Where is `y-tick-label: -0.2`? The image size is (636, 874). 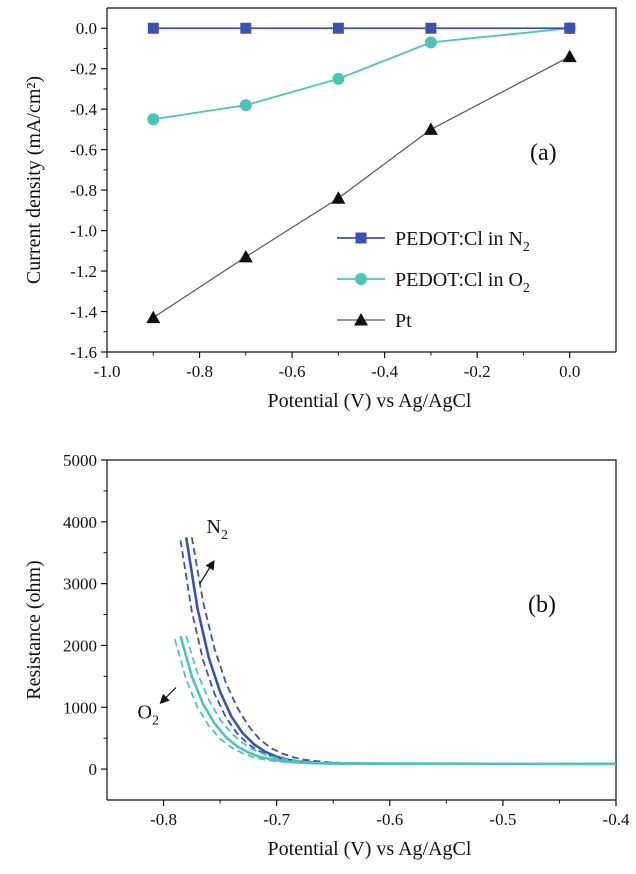 y-tick-label: -0.2 is located at coordinates (83, 69).